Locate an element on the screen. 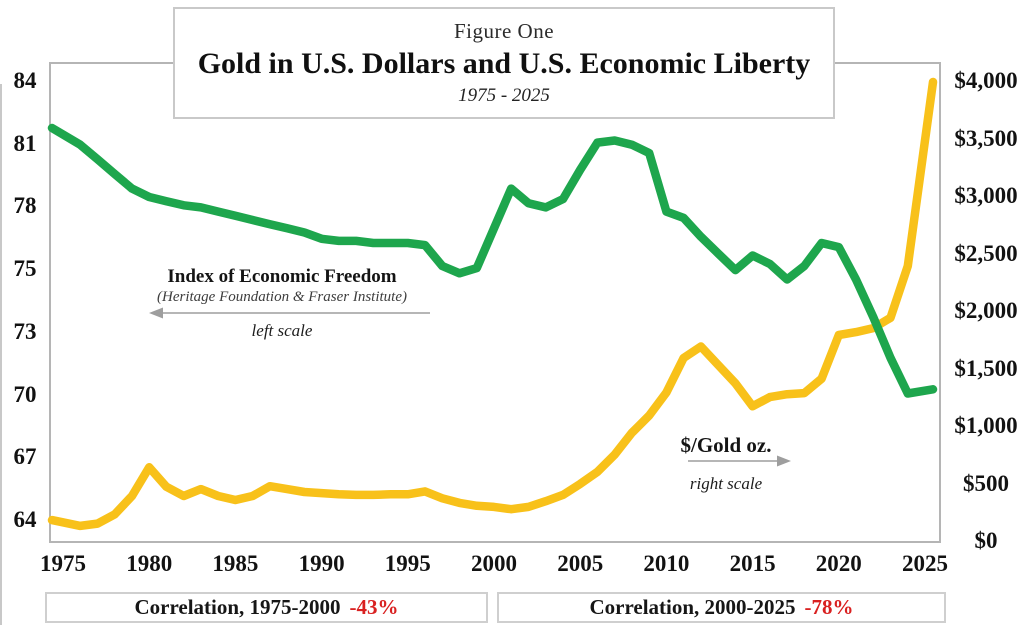 The width and height of the screenshot is (1024, 627). correlation-box-1975-2000: Correlation, 1975-2000 -43% is located at coordinates (266, 607).